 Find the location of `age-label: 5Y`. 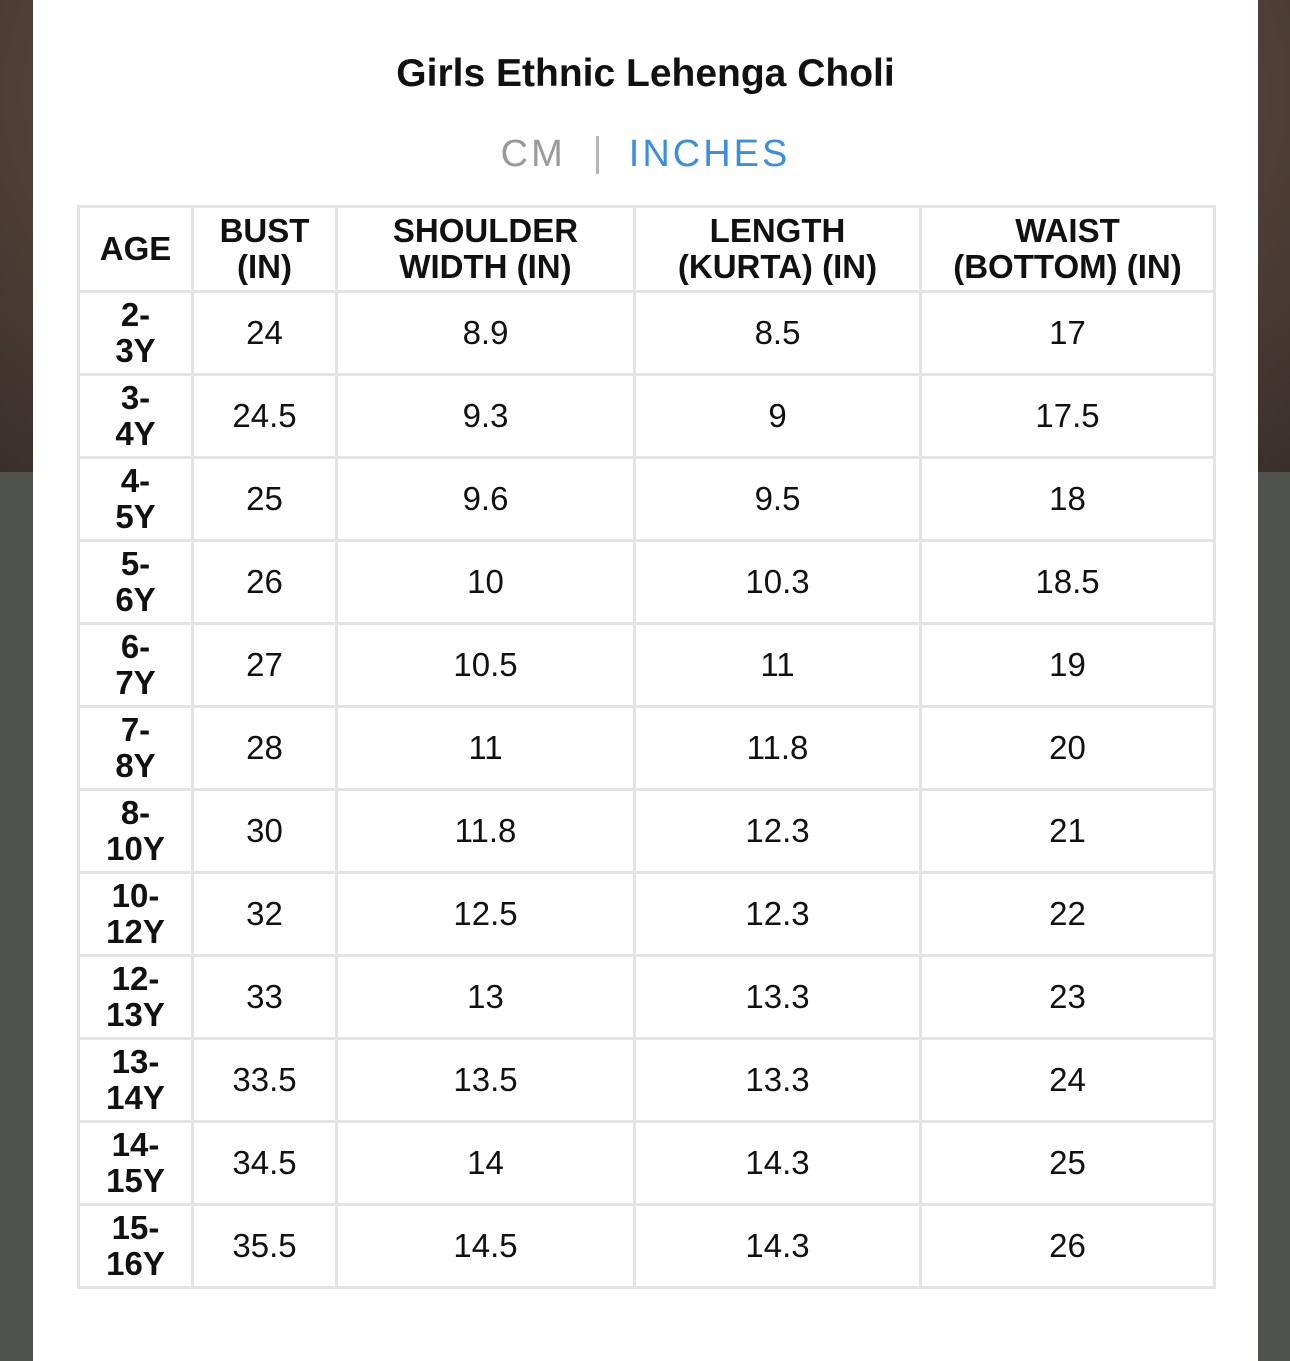

age-label: 5Y is located at coordinates (135, 516).